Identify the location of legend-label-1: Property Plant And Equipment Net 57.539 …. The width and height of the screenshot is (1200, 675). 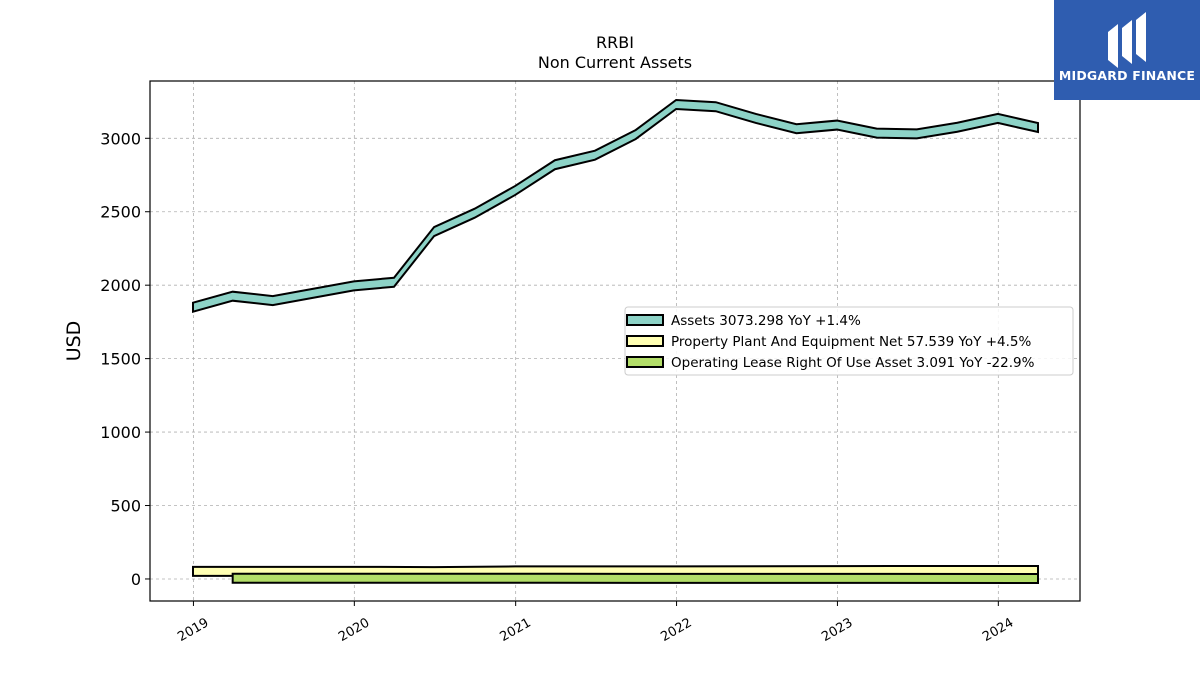
(851, 342).